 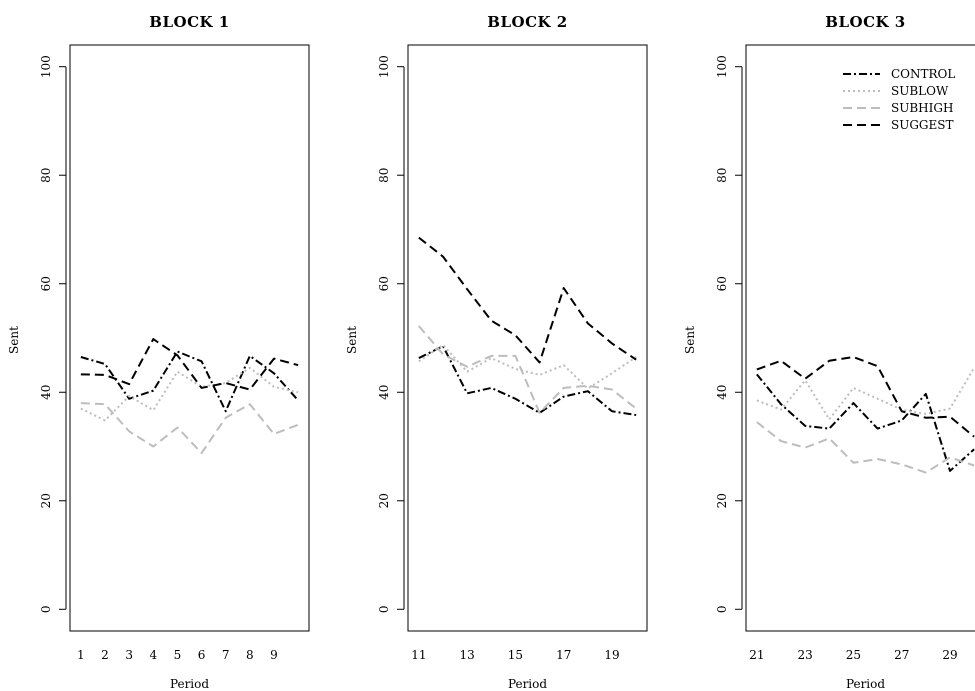 I want to click on panel-1-y-tick-label: 0, so click(x=46, y=609).